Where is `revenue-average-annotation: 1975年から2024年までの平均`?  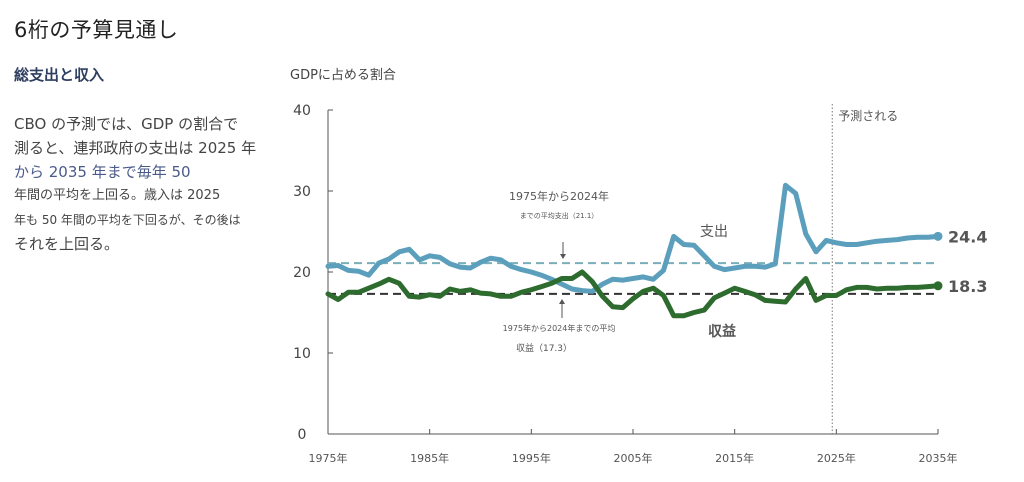
revenue-average-annotation: 1975年から2024年までの平均 is located at coordinates (559, 328).